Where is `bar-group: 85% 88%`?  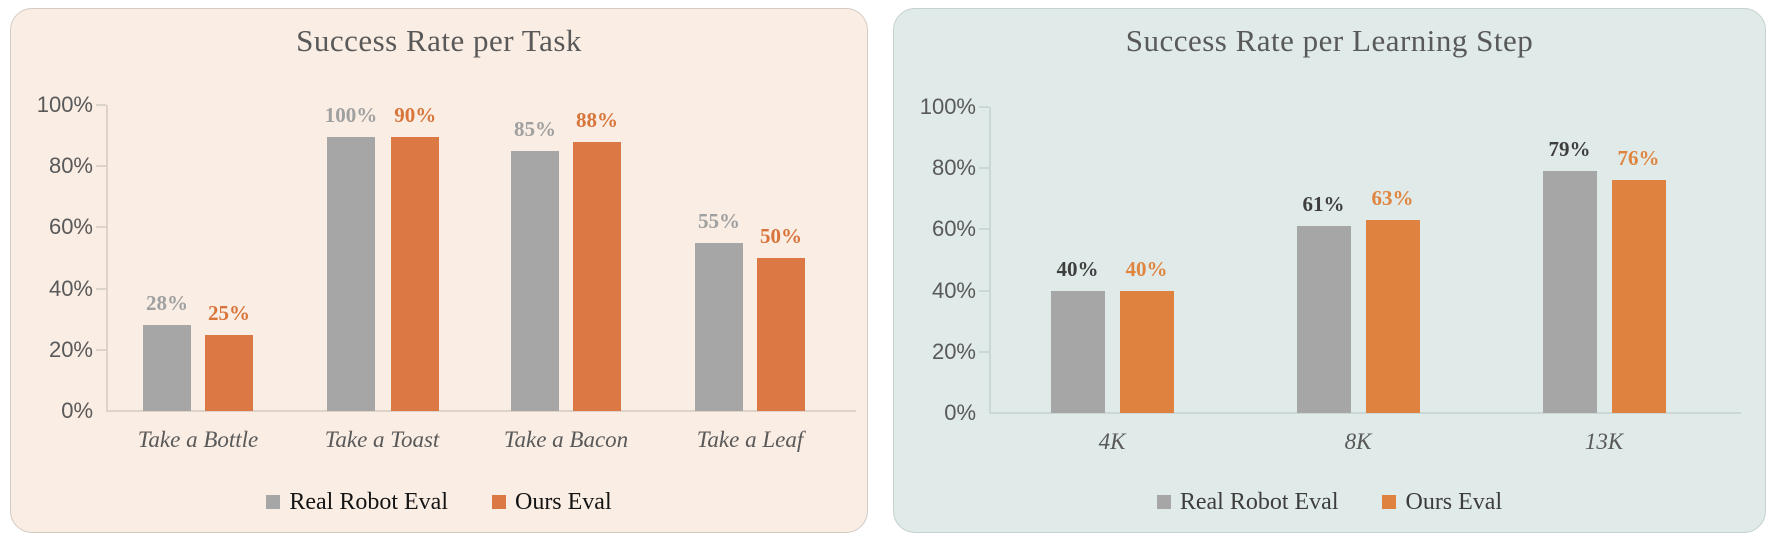
bar-group: 85% 88% is located at coordinates (566, 258).